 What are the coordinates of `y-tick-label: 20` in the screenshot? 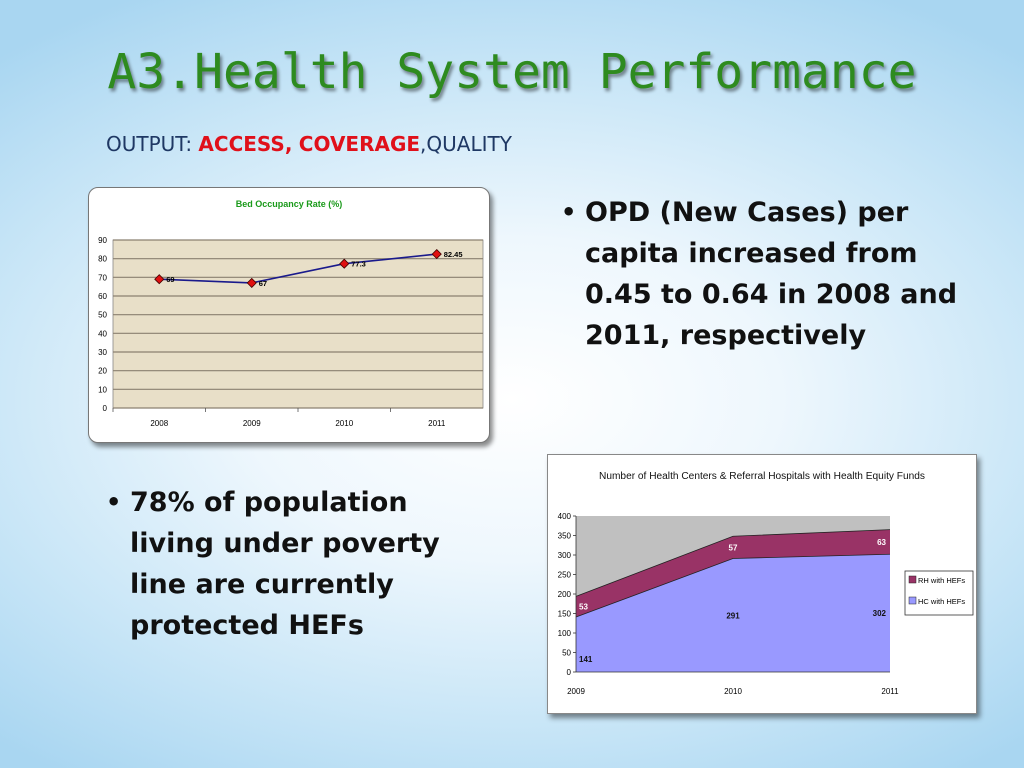 It's located at (102, 371).